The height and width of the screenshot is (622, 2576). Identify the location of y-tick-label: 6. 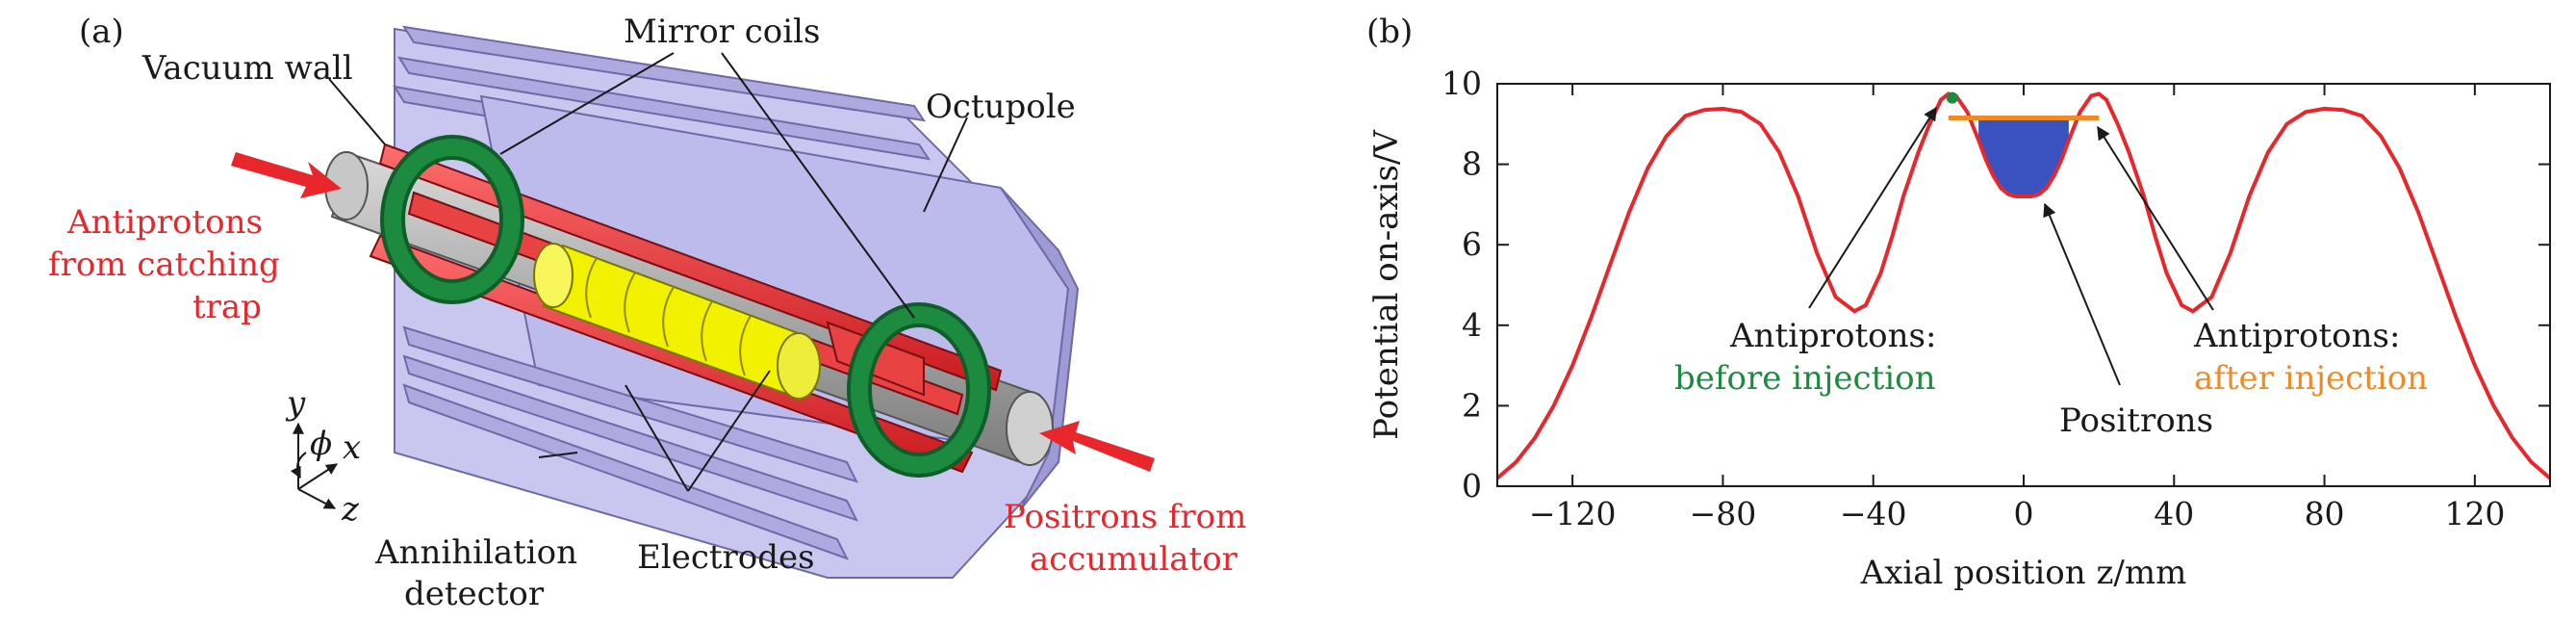
(1472, 244).